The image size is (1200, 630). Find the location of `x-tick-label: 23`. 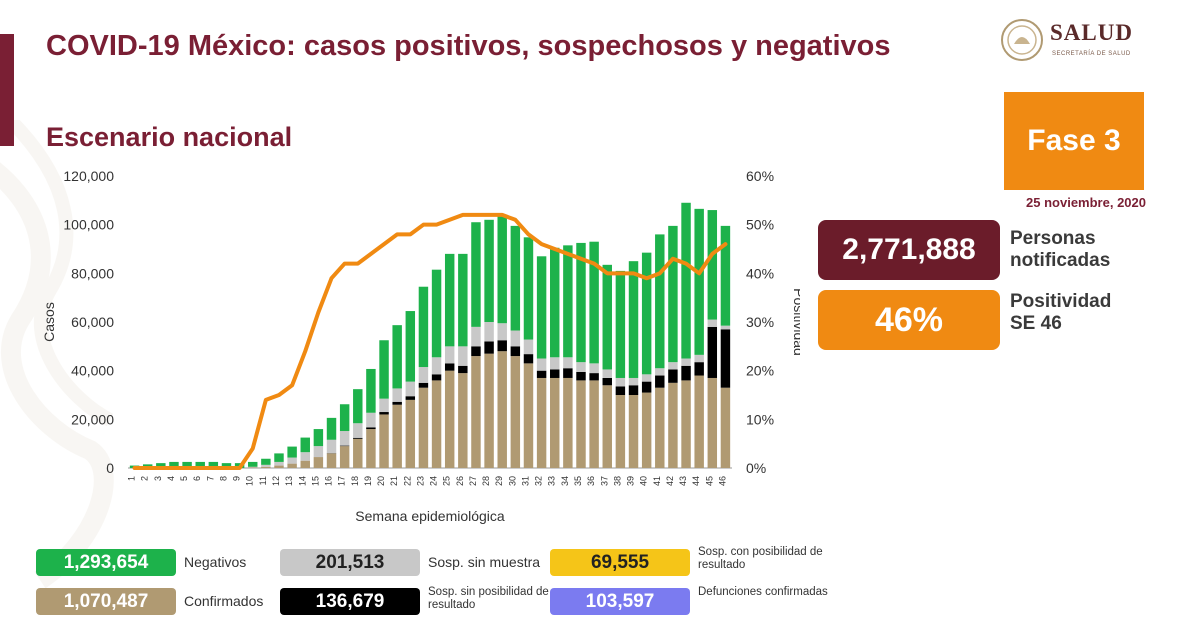

x-tick-label: 23 is located at coordinates (420, 481).